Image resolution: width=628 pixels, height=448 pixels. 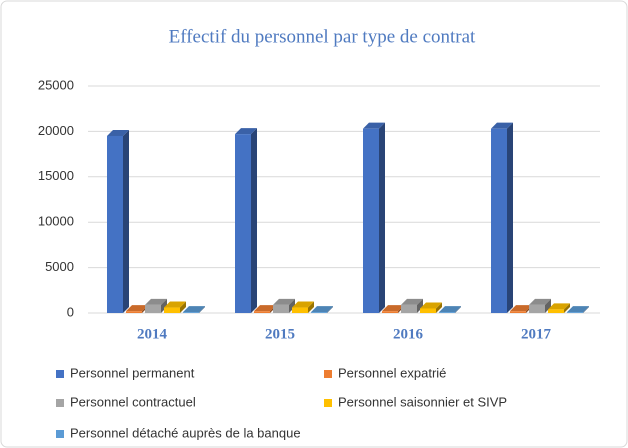 What do you see at coordinates (70, 311) in the screenshot?
I see `y-tick-label: 0` at bounding box center [70, 311].